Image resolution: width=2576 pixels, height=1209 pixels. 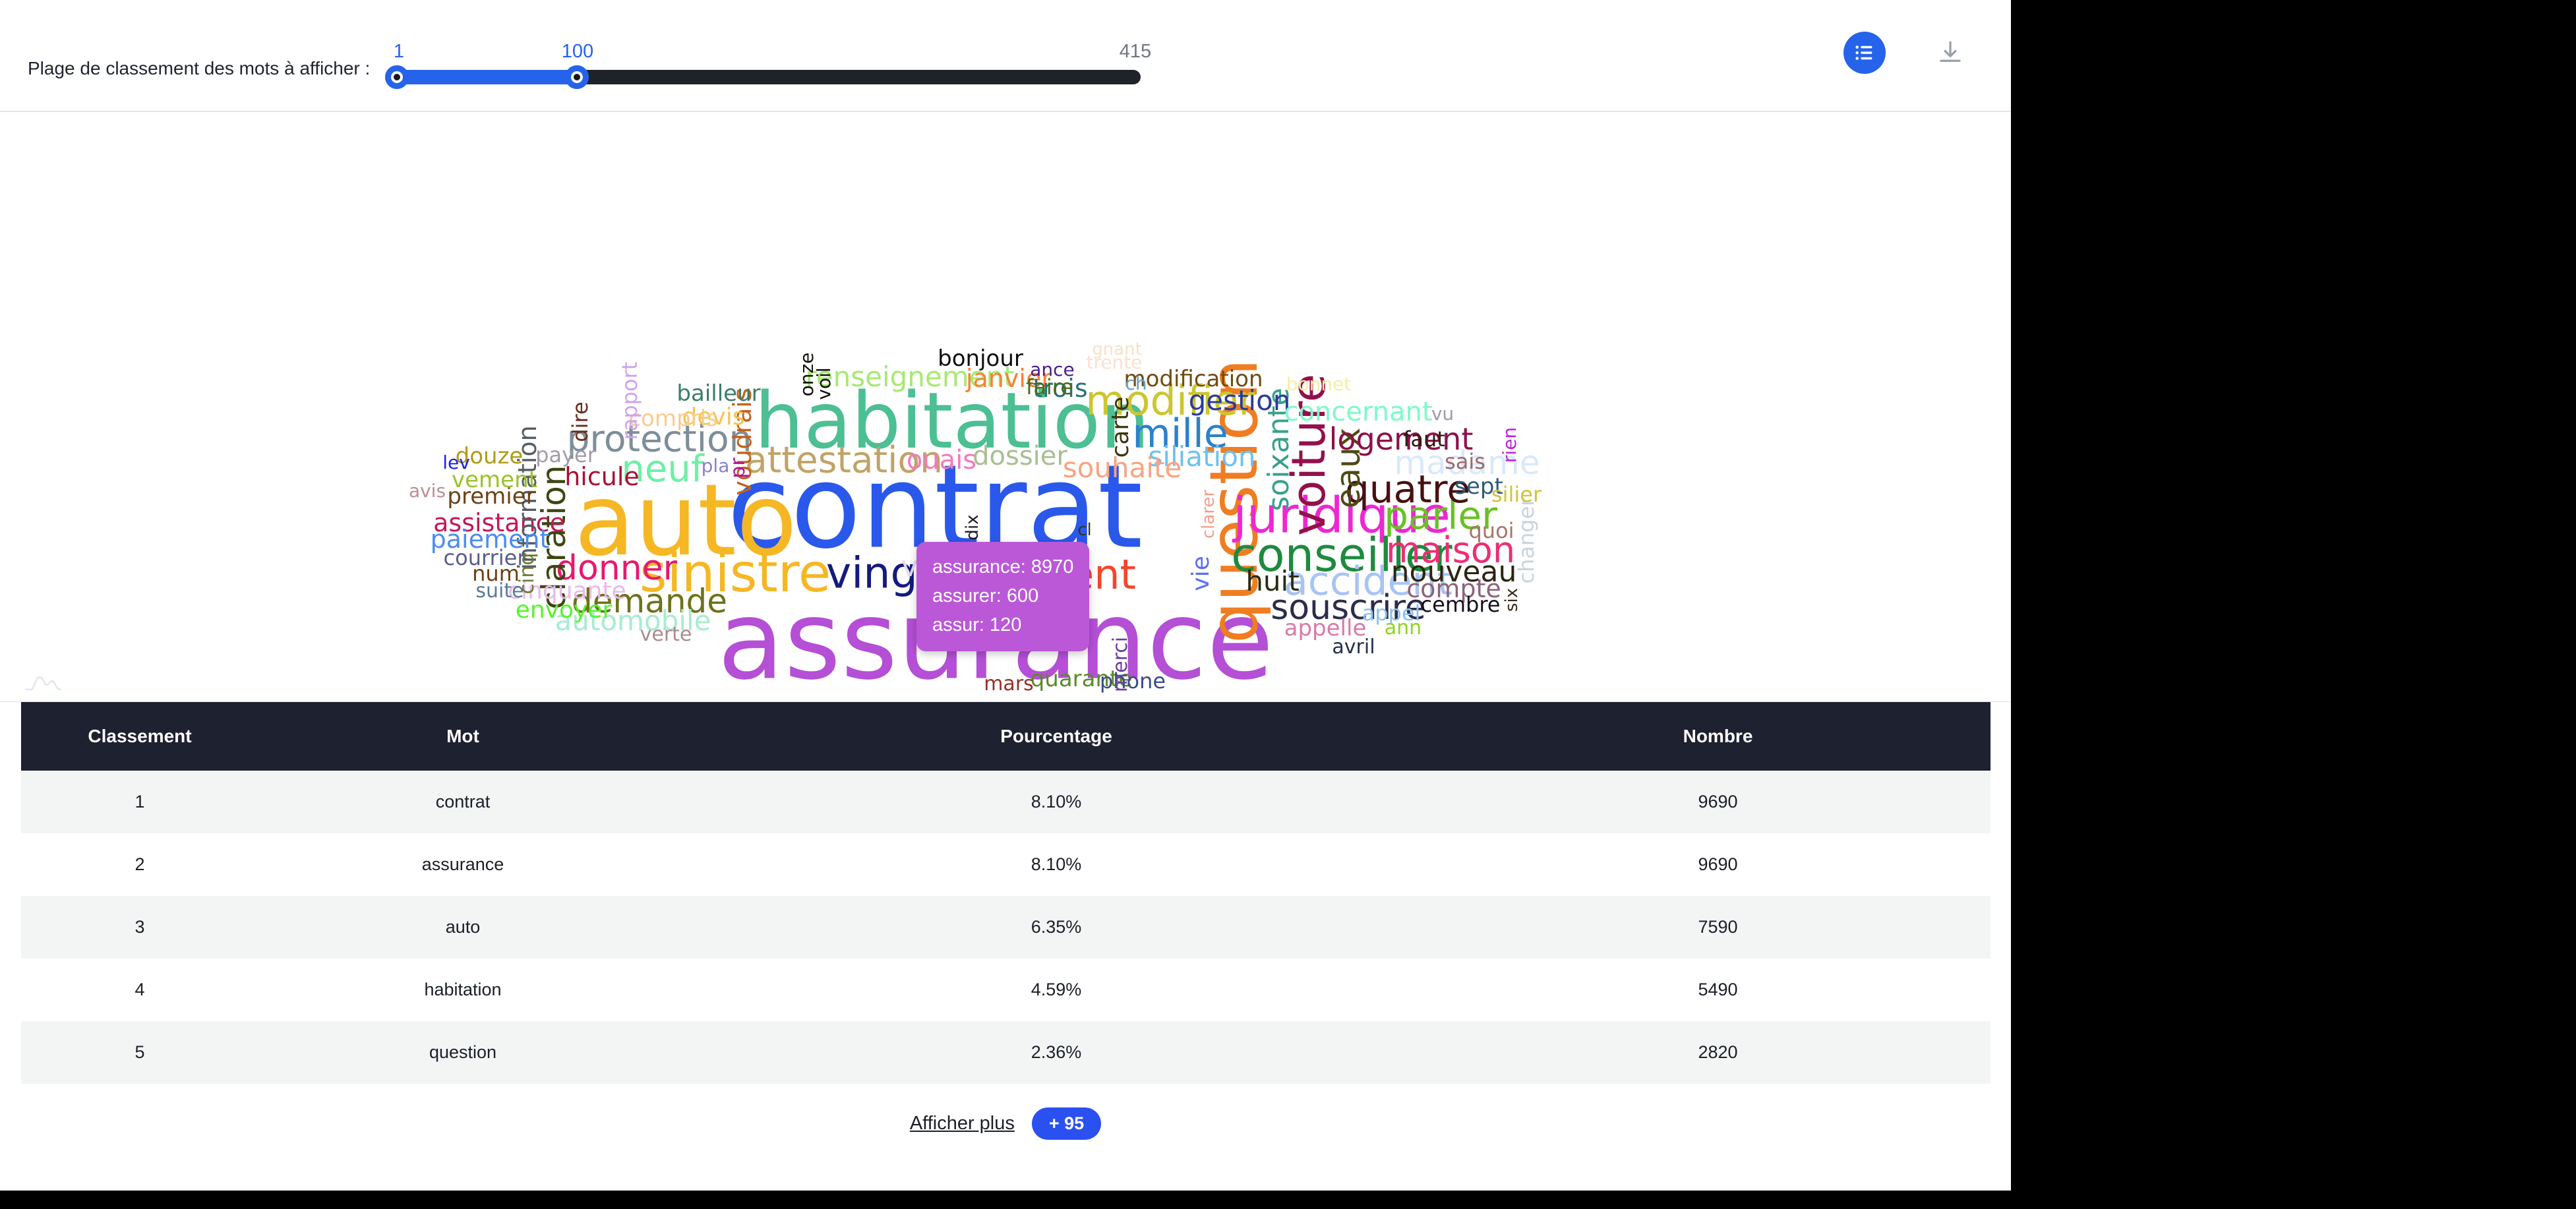 I want to click on wordcloud-word: souscrire, so click(x=1348, y=608).